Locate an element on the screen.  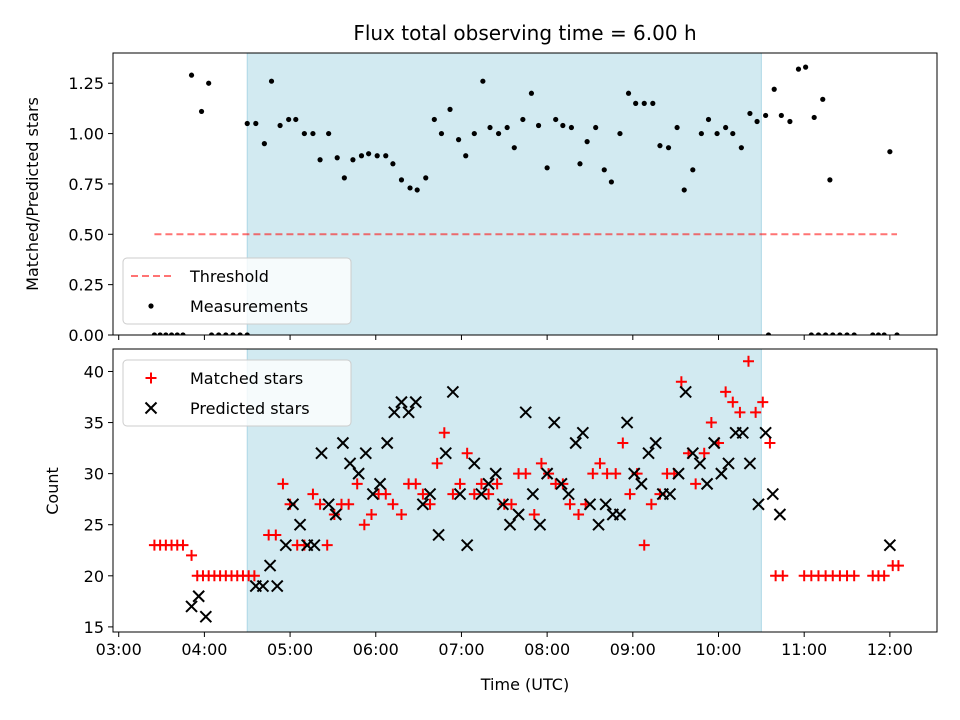
x-tick-label: 08:00 is located at coordinates (547, 649).